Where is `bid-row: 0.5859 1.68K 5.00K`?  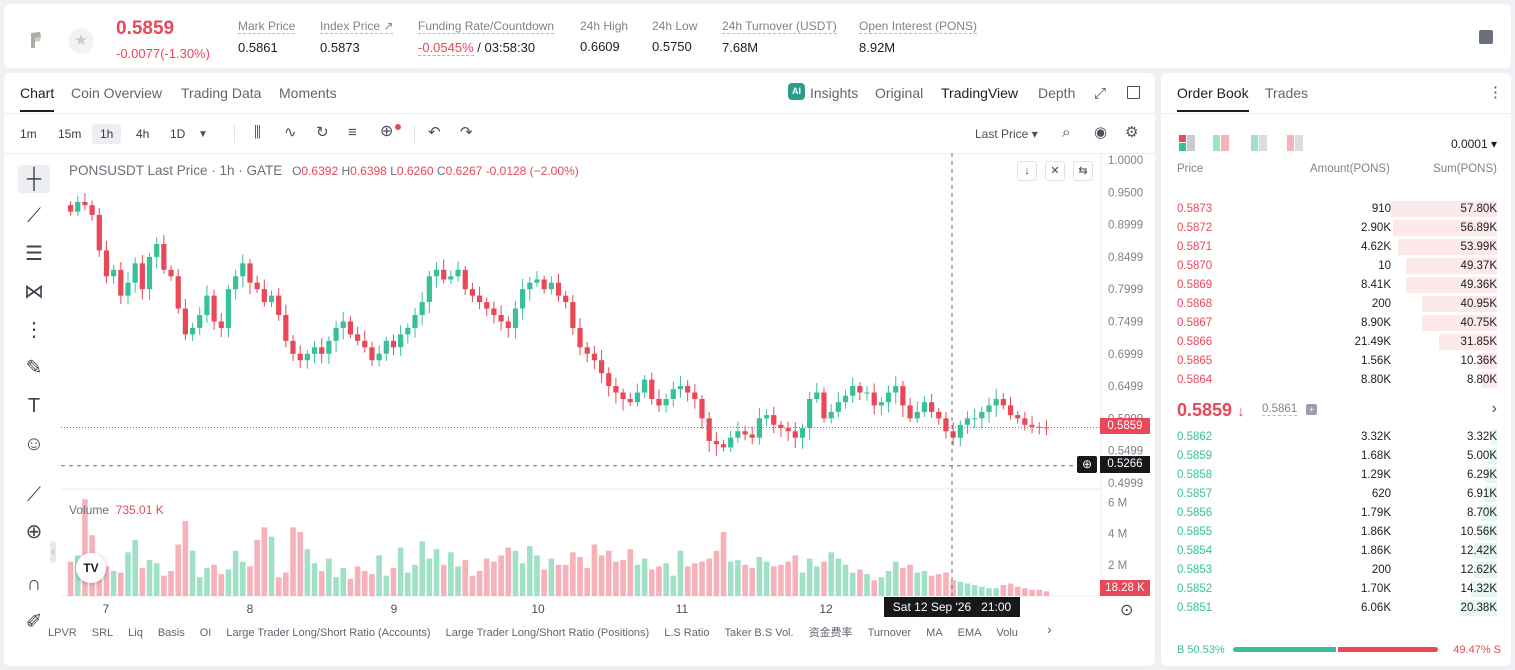
bid-row: 0.5859 1.68K 5.00K is located at coordinates (1337, 456).